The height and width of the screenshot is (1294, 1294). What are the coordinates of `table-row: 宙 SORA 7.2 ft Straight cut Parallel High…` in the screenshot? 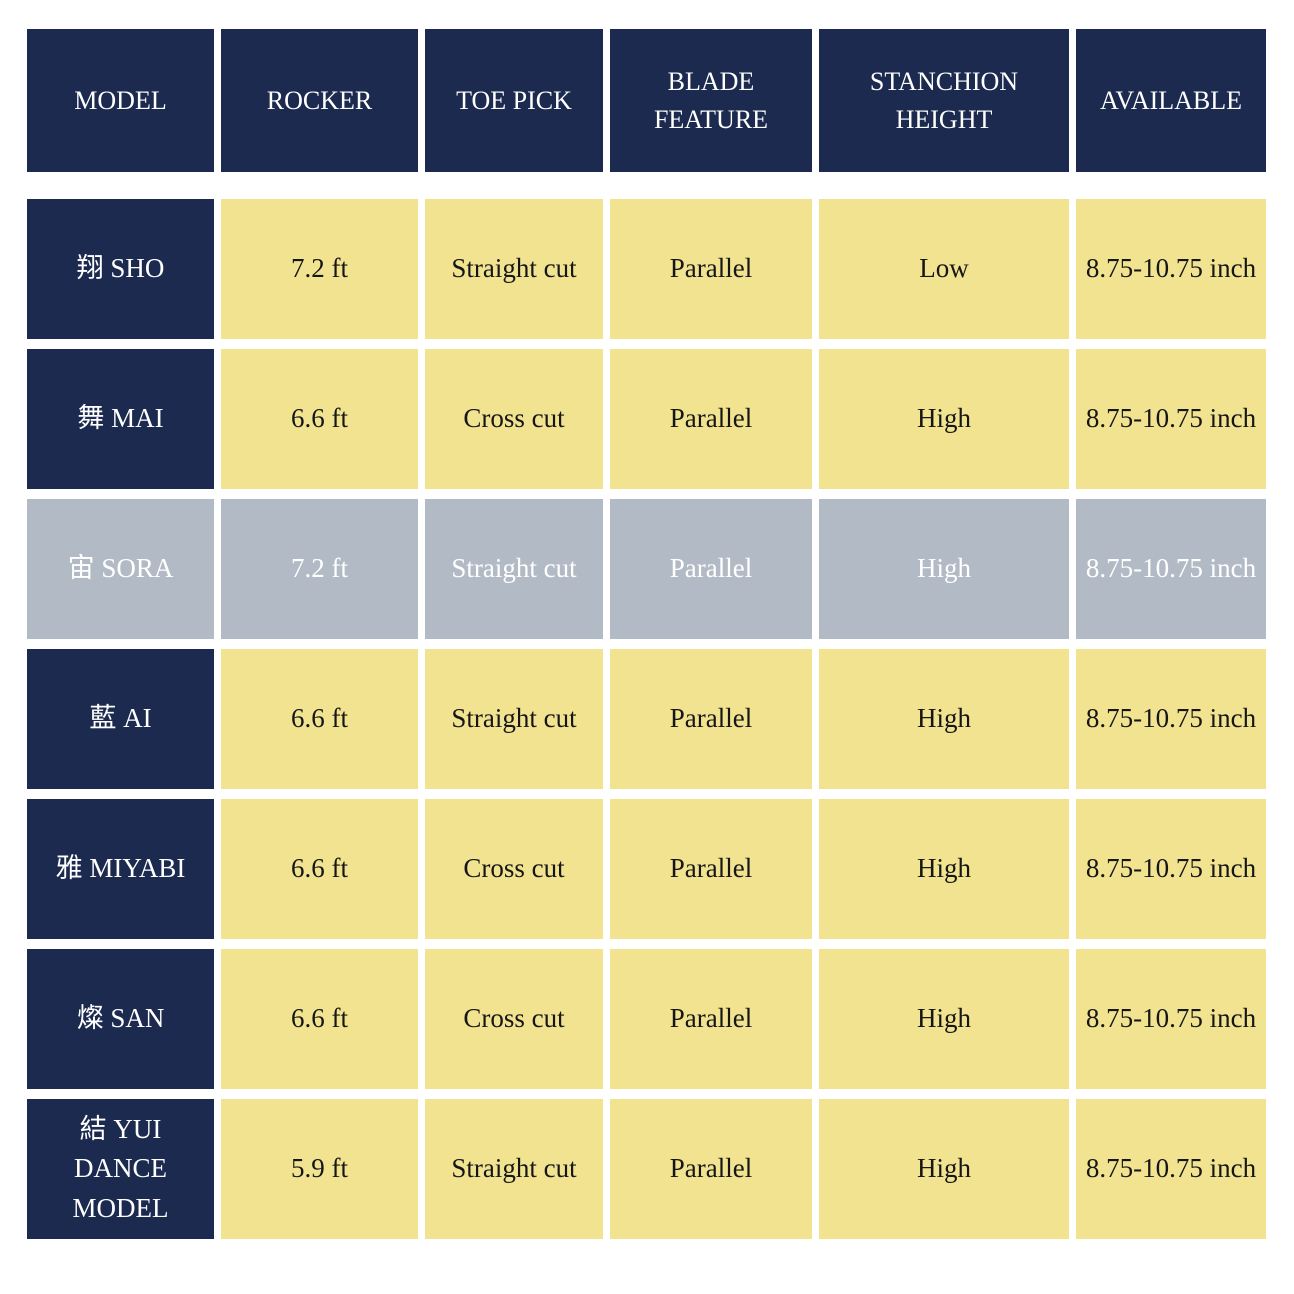 It's located at (646, 569).